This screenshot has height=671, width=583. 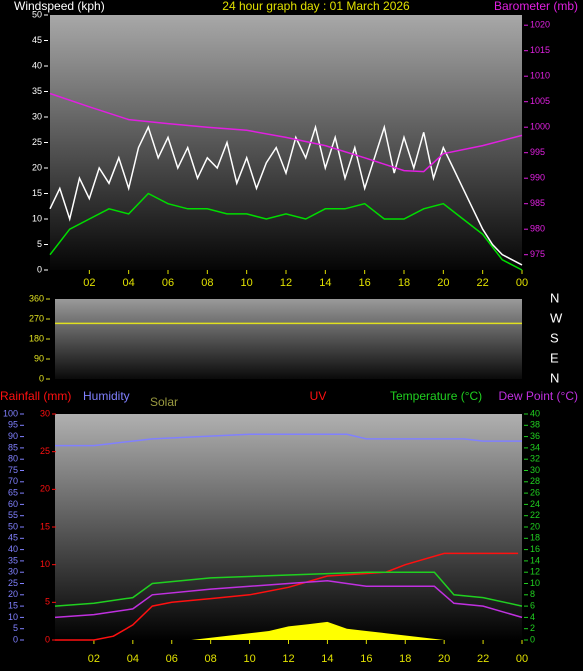 I want to click on y3-tick-label: 40, so click(x=13, y=549).